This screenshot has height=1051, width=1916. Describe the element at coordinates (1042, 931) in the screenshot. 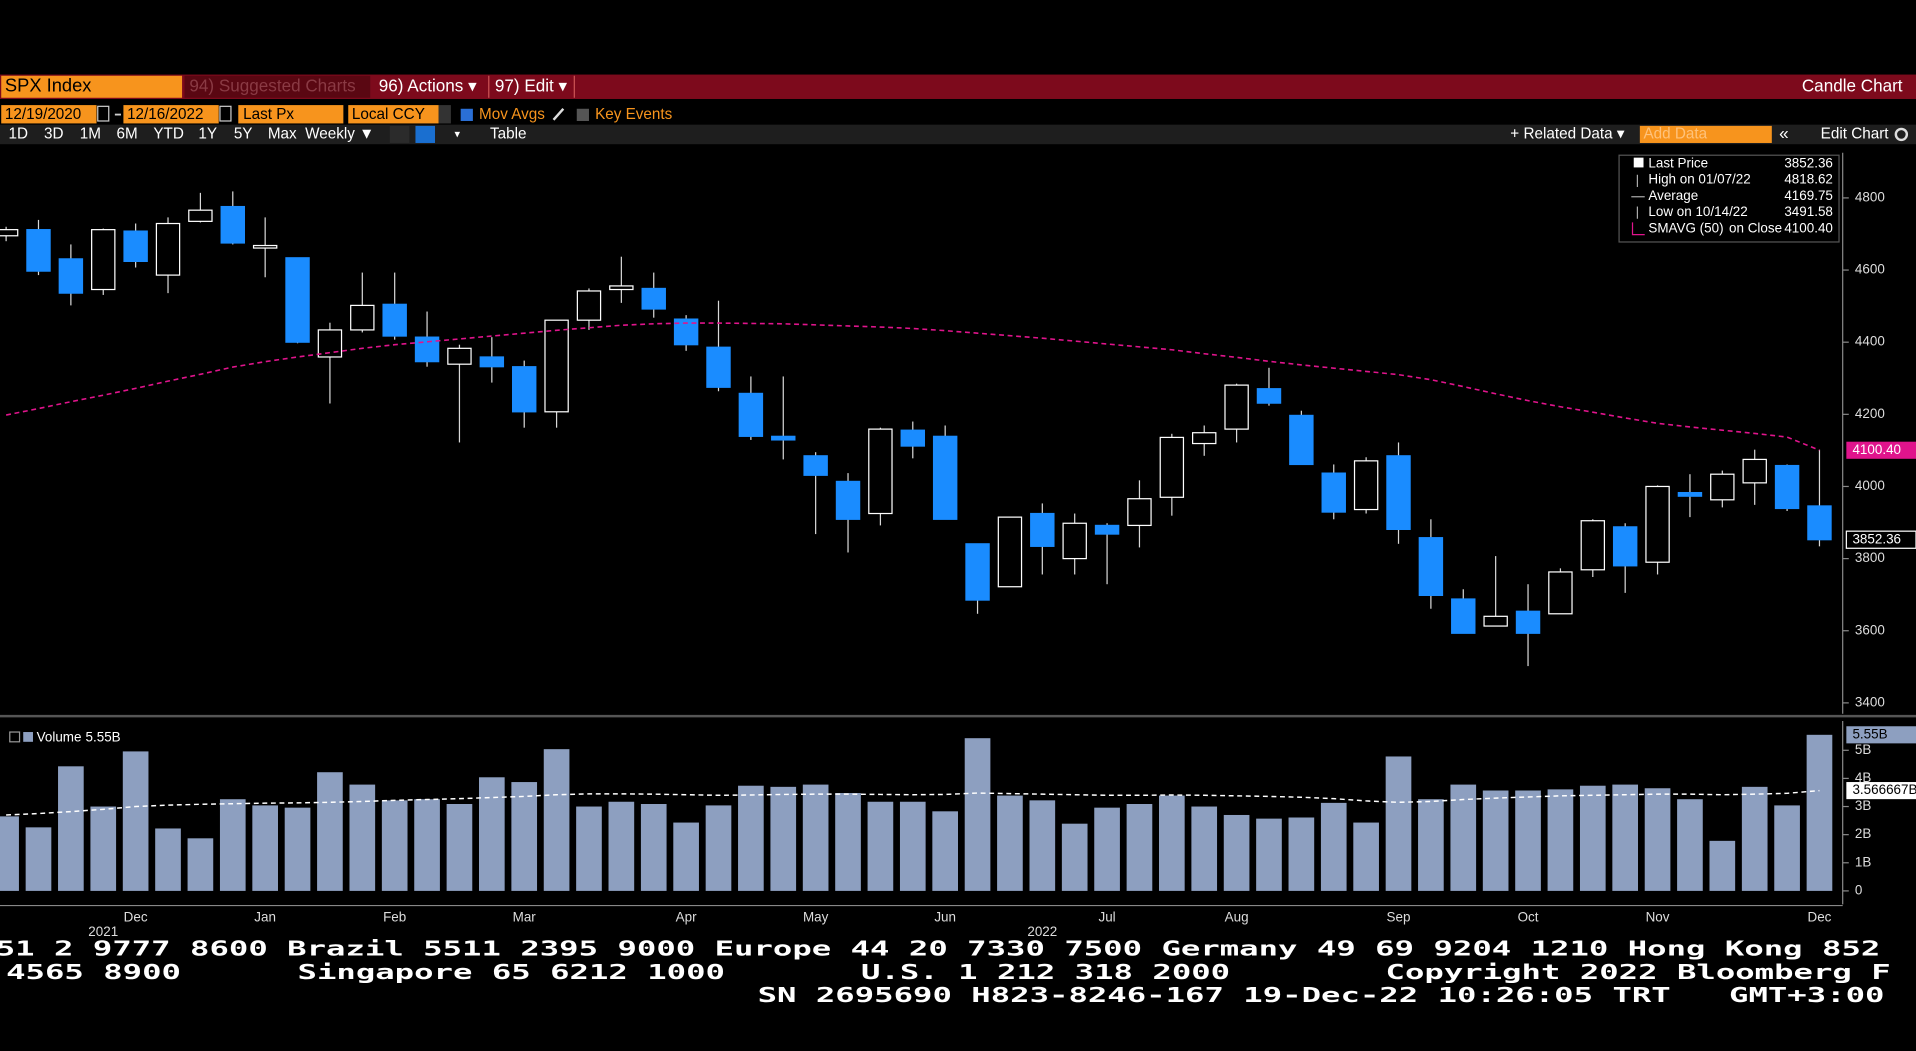

I see `x-year-label: 2022` at that location.